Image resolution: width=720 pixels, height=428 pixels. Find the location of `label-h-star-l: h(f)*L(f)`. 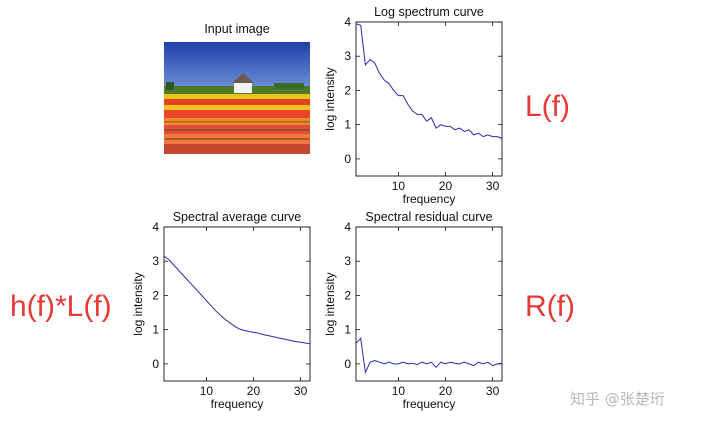

label-h-star-l: h(f)*L(f) is located at coordinates (61, 306).